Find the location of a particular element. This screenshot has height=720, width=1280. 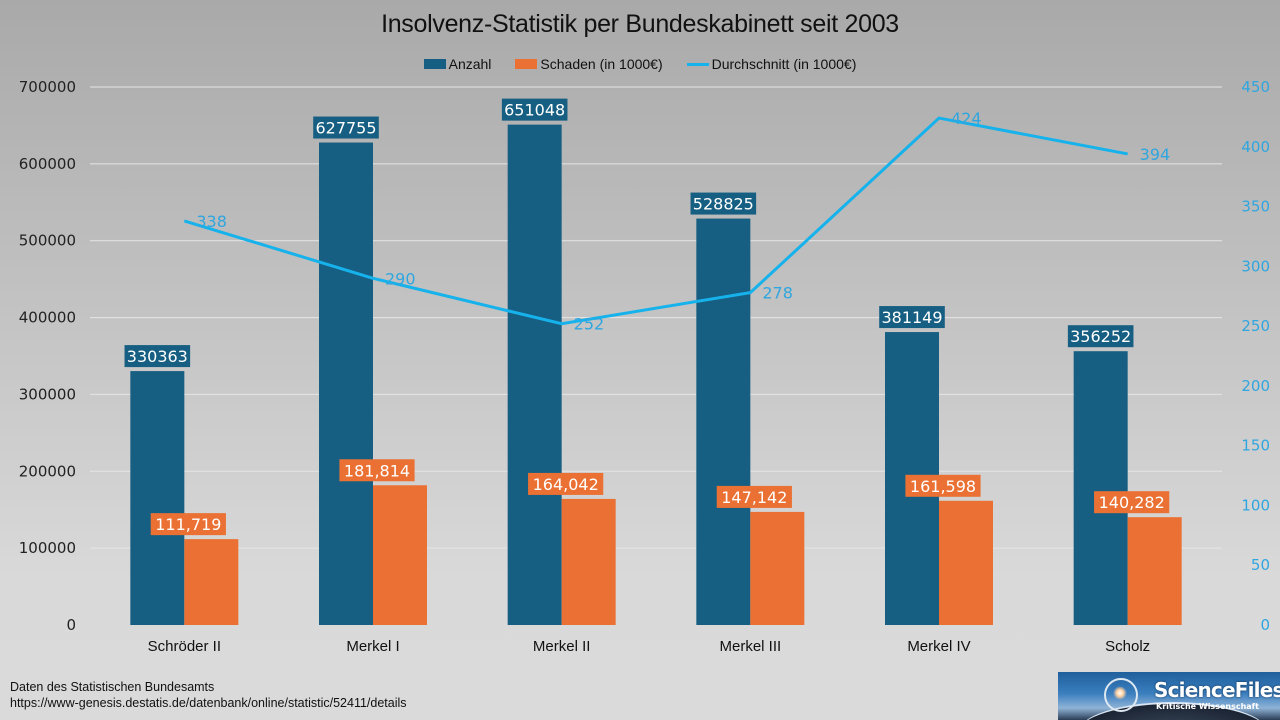

legend-item-durchschnitt: Durchschnitt (in 1000€) is located at coordinates (771, 64).